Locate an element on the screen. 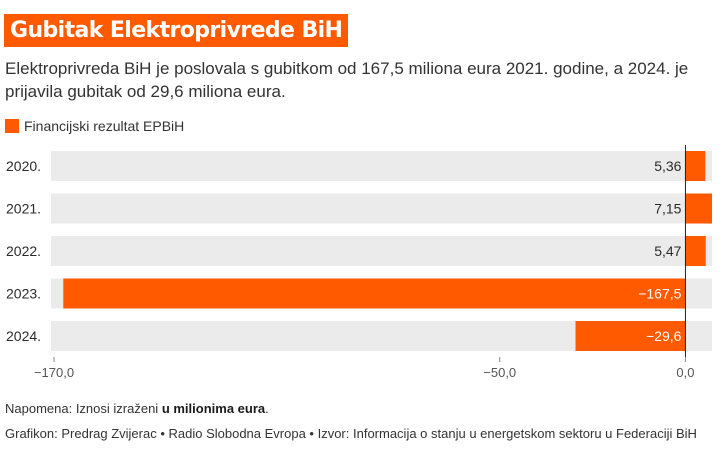 Image resolution: width=726 pixels, height=472 pixels. data-label: −167,5 is located at coordinates (659, 294).